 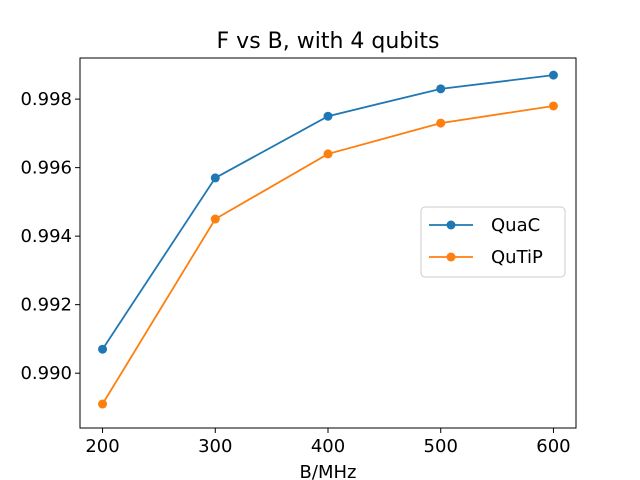 I want to click on x-tick-label: 600, so click(x=553, y=446).